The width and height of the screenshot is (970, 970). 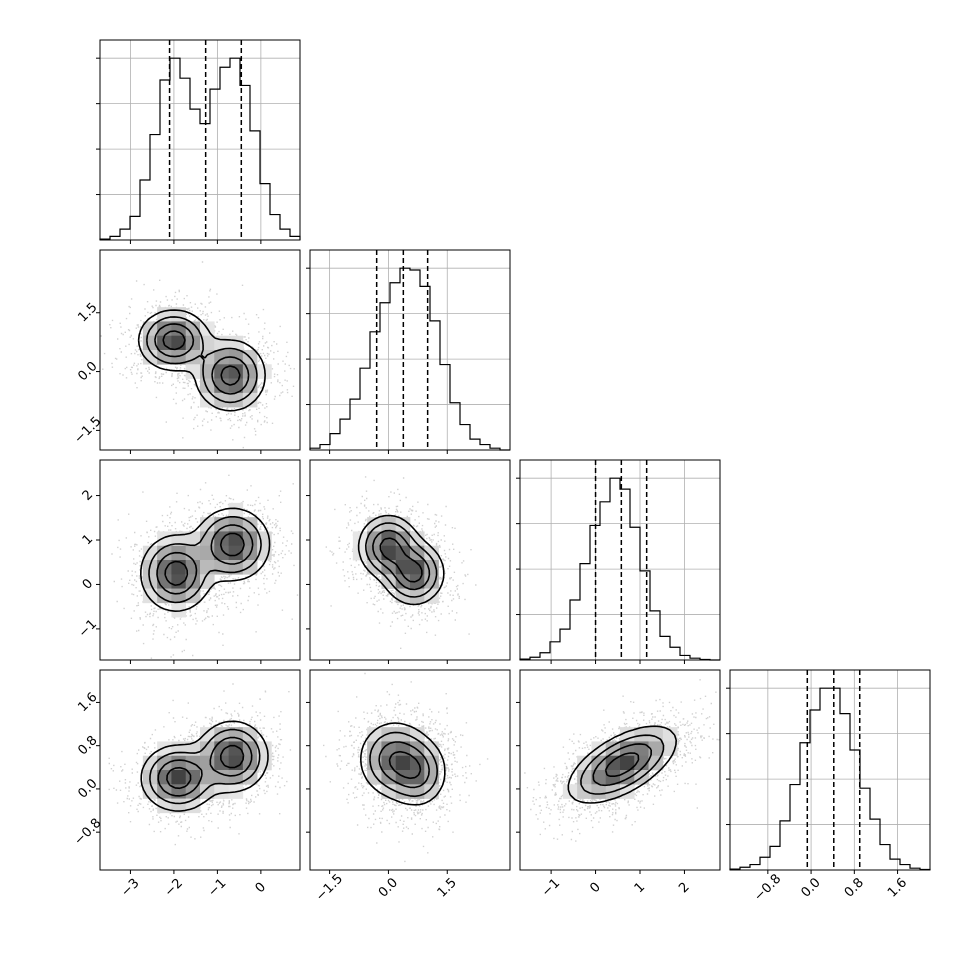 What do you see at coordinates (88, 629) in the screenshot?
I see `ytick-label: −1` at bounding box center [88, 629].